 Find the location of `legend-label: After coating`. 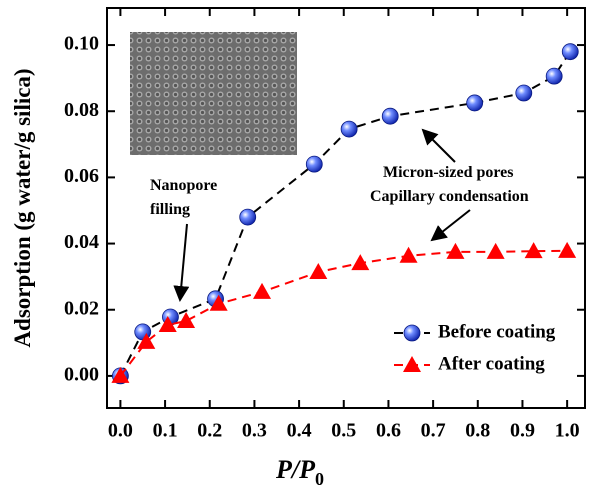

legend-label: After coating is located at coordinates (491, 363).